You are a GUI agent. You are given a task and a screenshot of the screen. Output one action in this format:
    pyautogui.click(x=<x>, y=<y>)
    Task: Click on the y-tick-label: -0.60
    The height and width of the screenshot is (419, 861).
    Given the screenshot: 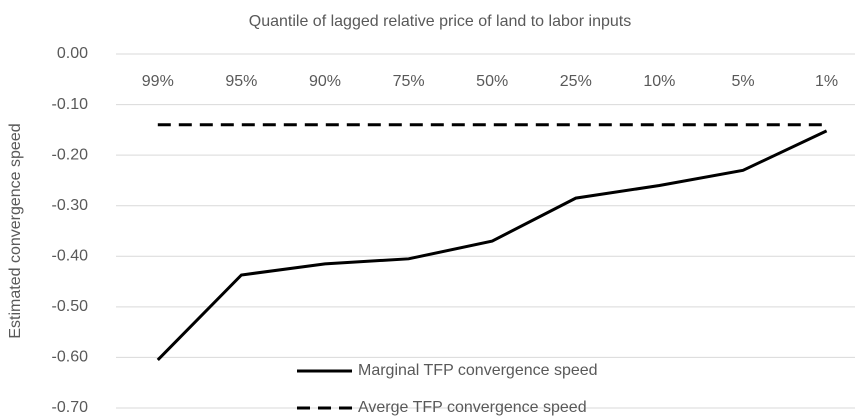 What is the action you would take?
    pyautogui.click(x=70, y=357)
    